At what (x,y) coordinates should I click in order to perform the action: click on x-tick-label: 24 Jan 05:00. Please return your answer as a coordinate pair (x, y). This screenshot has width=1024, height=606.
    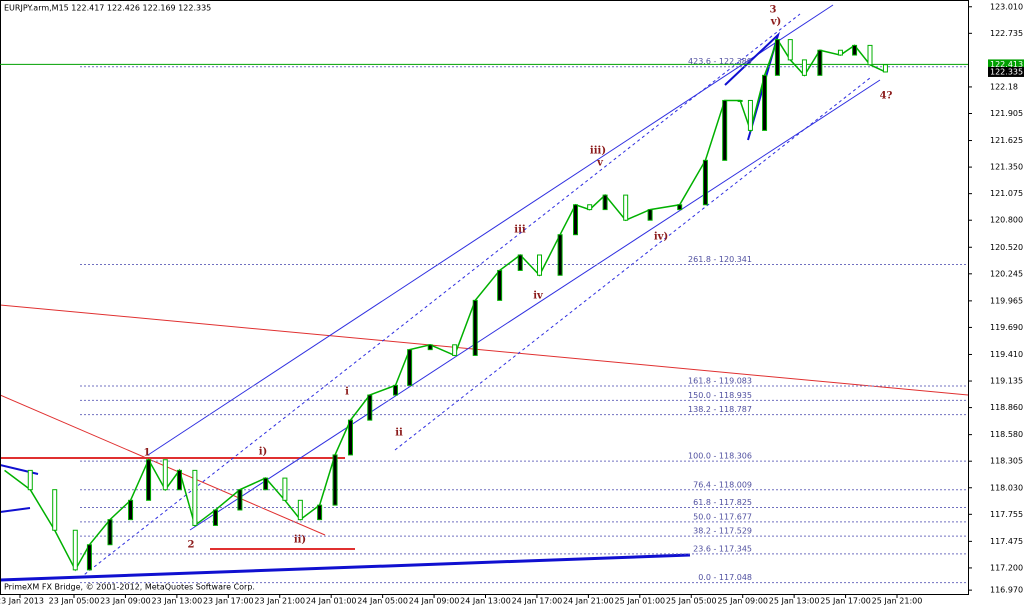
    Looking at the image, I should click on (382, 601).